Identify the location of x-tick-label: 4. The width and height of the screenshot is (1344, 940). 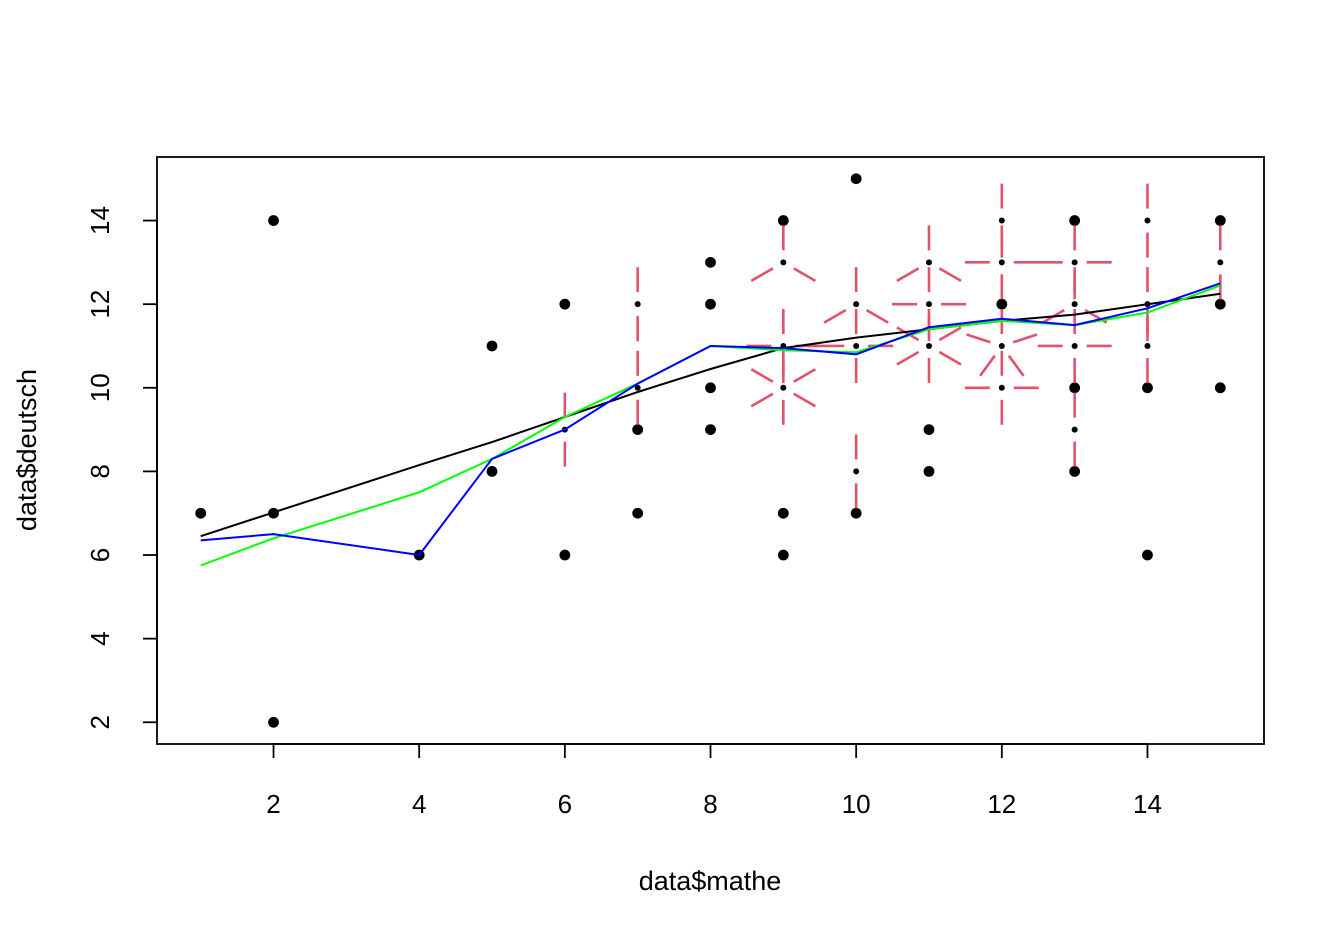
(419, 804).